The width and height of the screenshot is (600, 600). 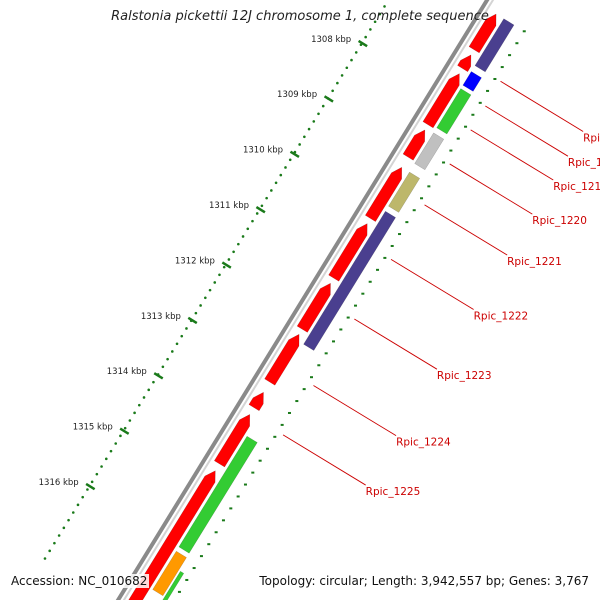 What do you see at coordinates (195, 261) in the screenshot?
I see `ruler-tick-label: 1312 kbp` at bounding box center [195, 261].